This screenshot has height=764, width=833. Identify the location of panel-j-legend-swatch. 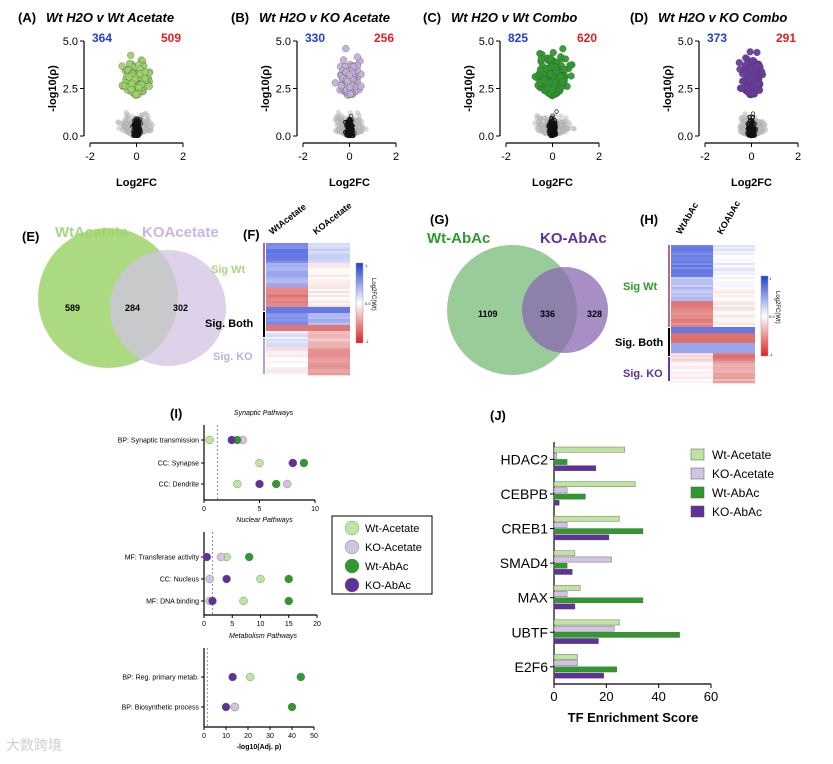
(697, 511).